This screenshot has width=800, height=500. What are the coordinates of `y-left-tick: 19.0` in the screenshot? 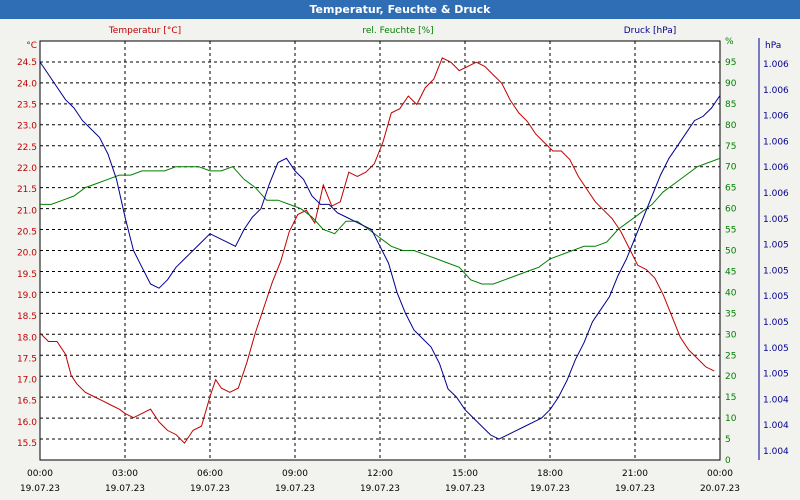 It's located at (27, 296).